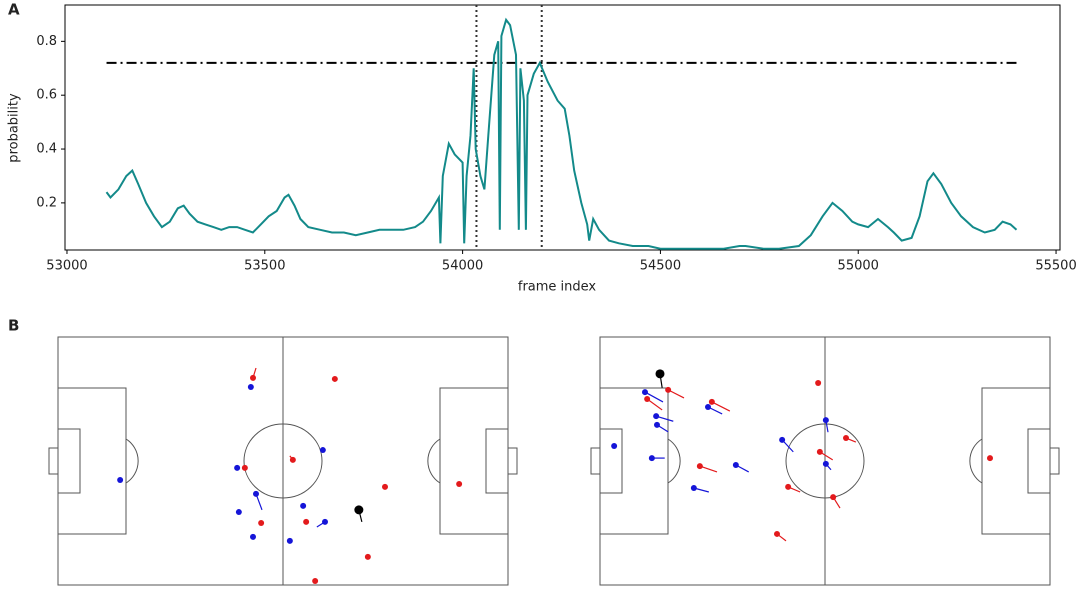 The height and width of the screenshot is (602, 1084). What do you see at coordinates (46, 149) in the screenshot?
I see `y-tick-label: 0.4` at bounding box center [46, 149].